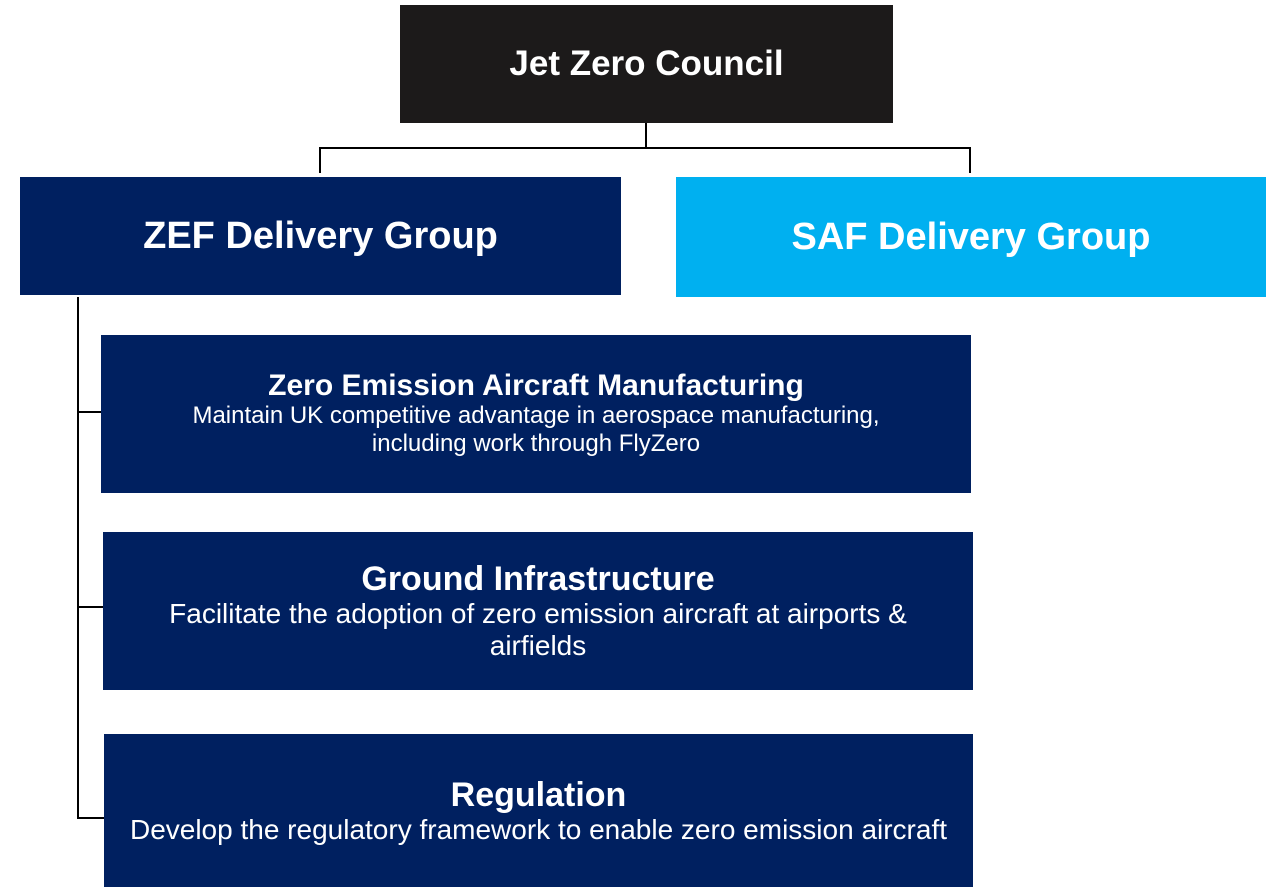 This screenshot has height=887, width=1266. Describe the element at coordinates (538, 579) in the screenshot. I see `workstream-title: Ground Infrastructure` at that location.